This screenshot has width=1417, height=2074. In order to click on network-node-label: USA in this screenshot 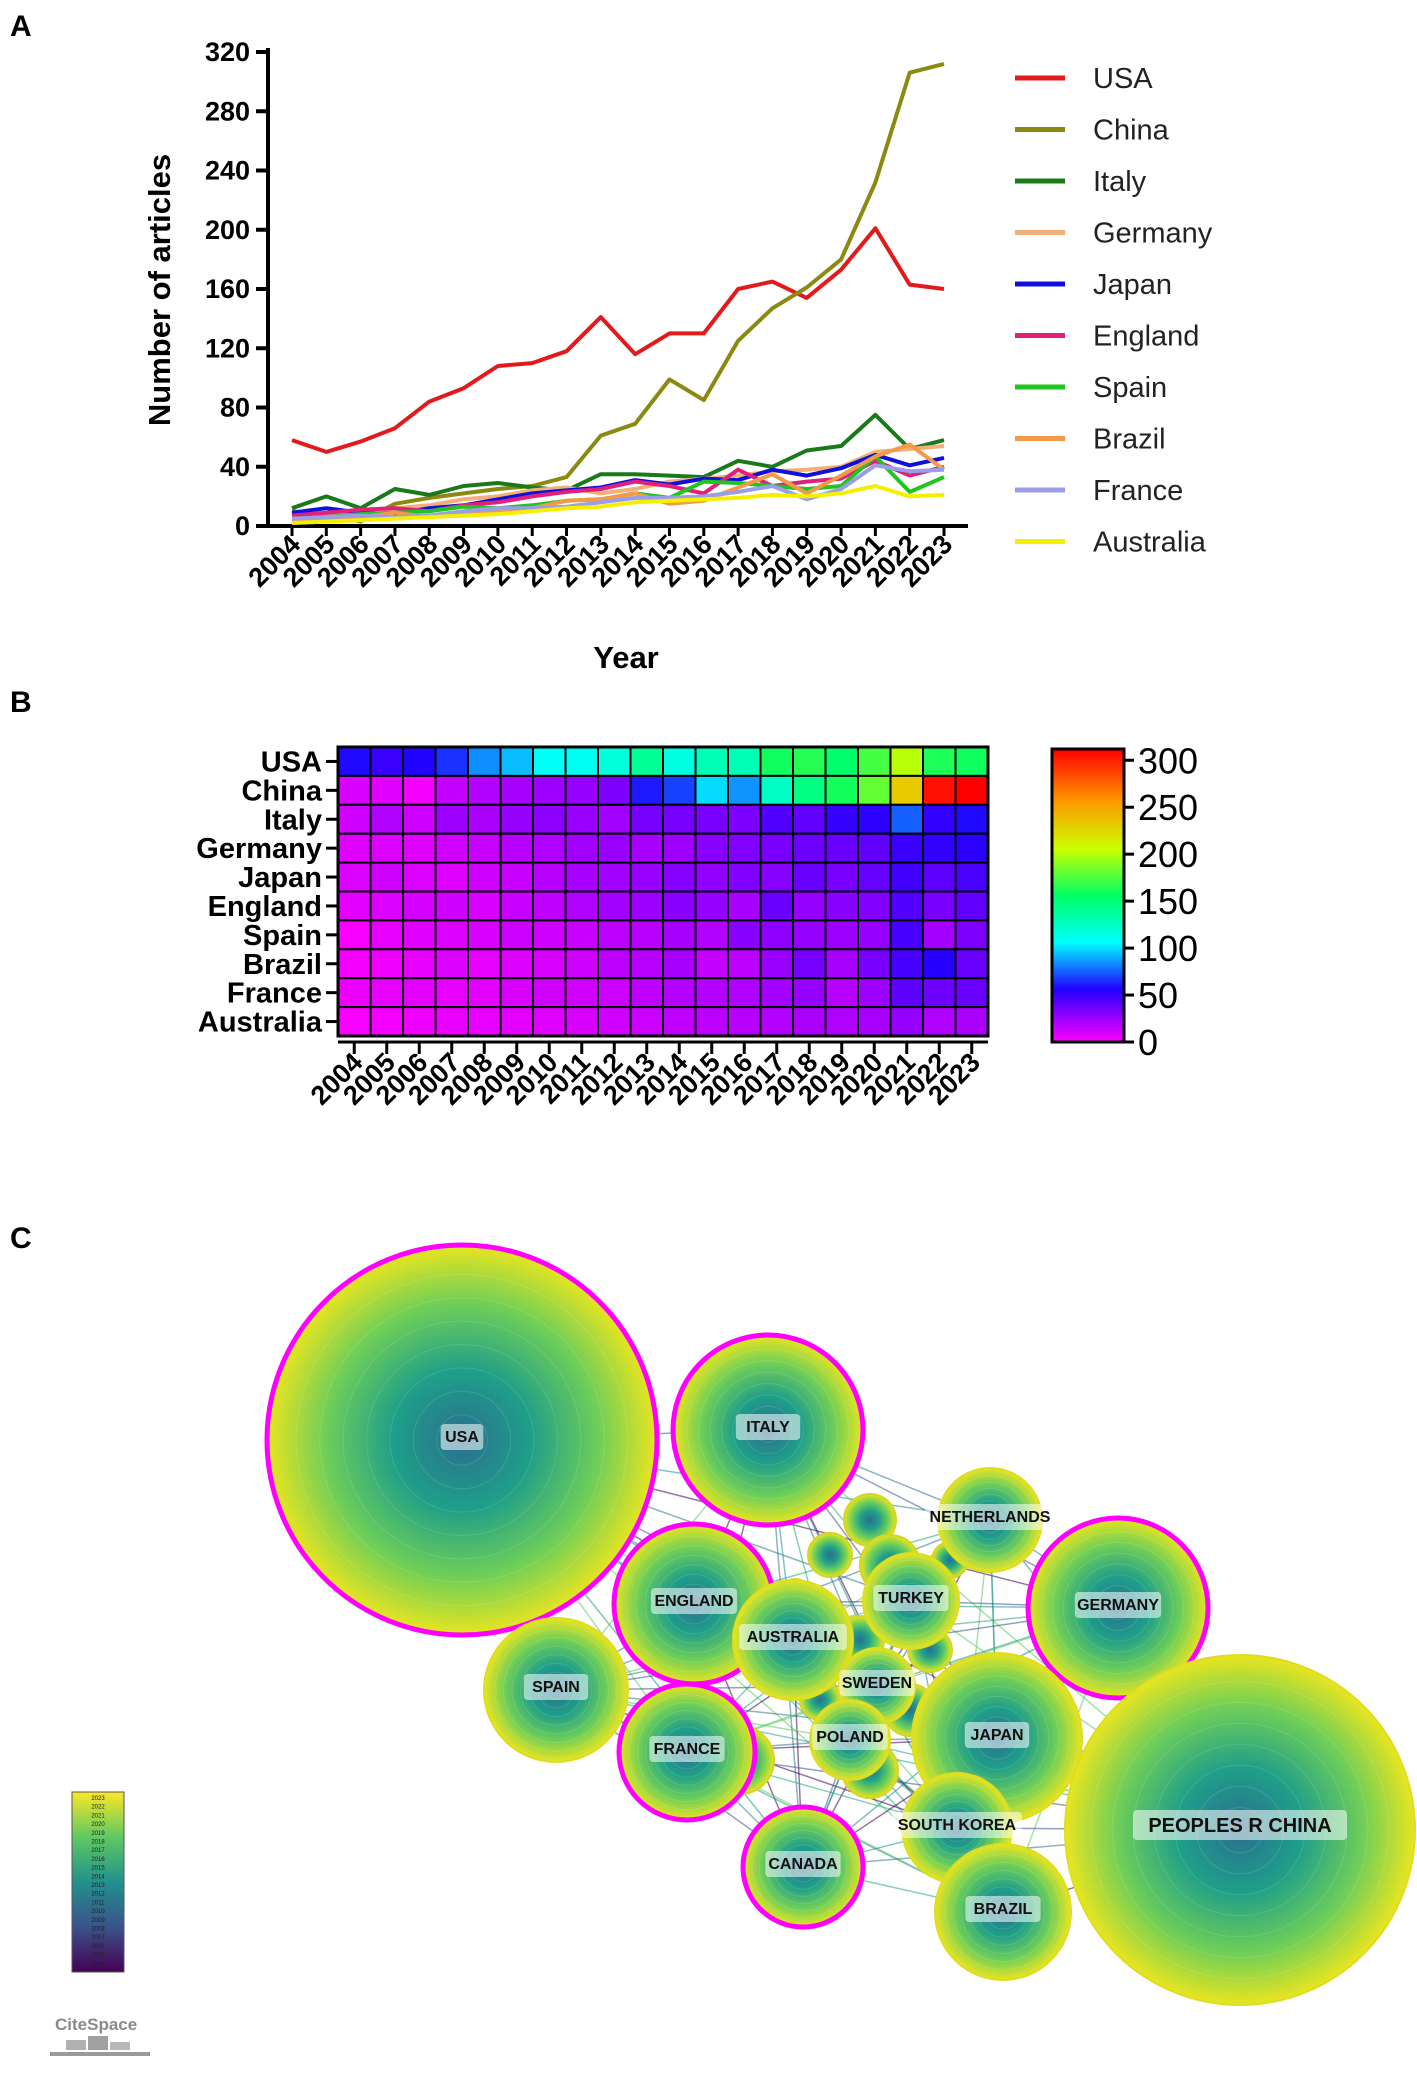, I will do `click(462, 1437)`.